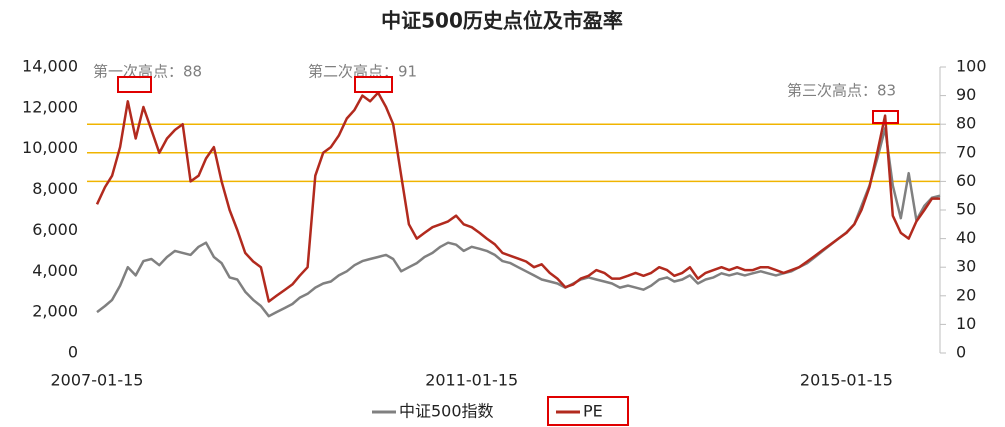  I want to click on y-tick-label: 10,000, so click(50, 147).